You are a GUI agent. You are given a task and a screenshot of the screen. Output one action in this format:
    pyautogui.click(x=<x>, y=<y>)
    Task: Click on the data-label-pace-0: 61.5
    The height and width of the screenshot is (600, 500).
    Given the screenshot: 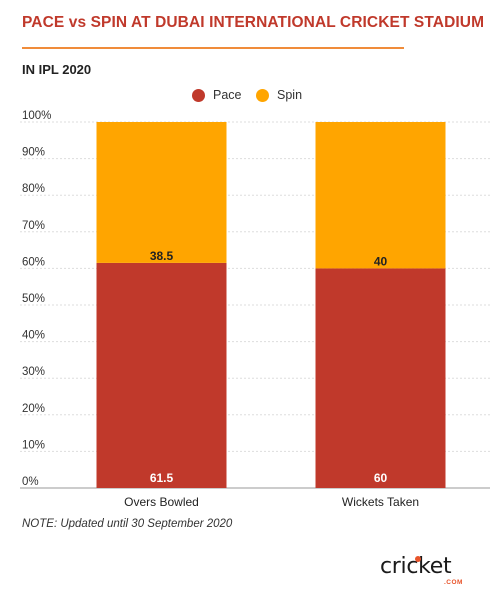 What is the action you would take?
    pyautogui.click(x=162, y=478)
    